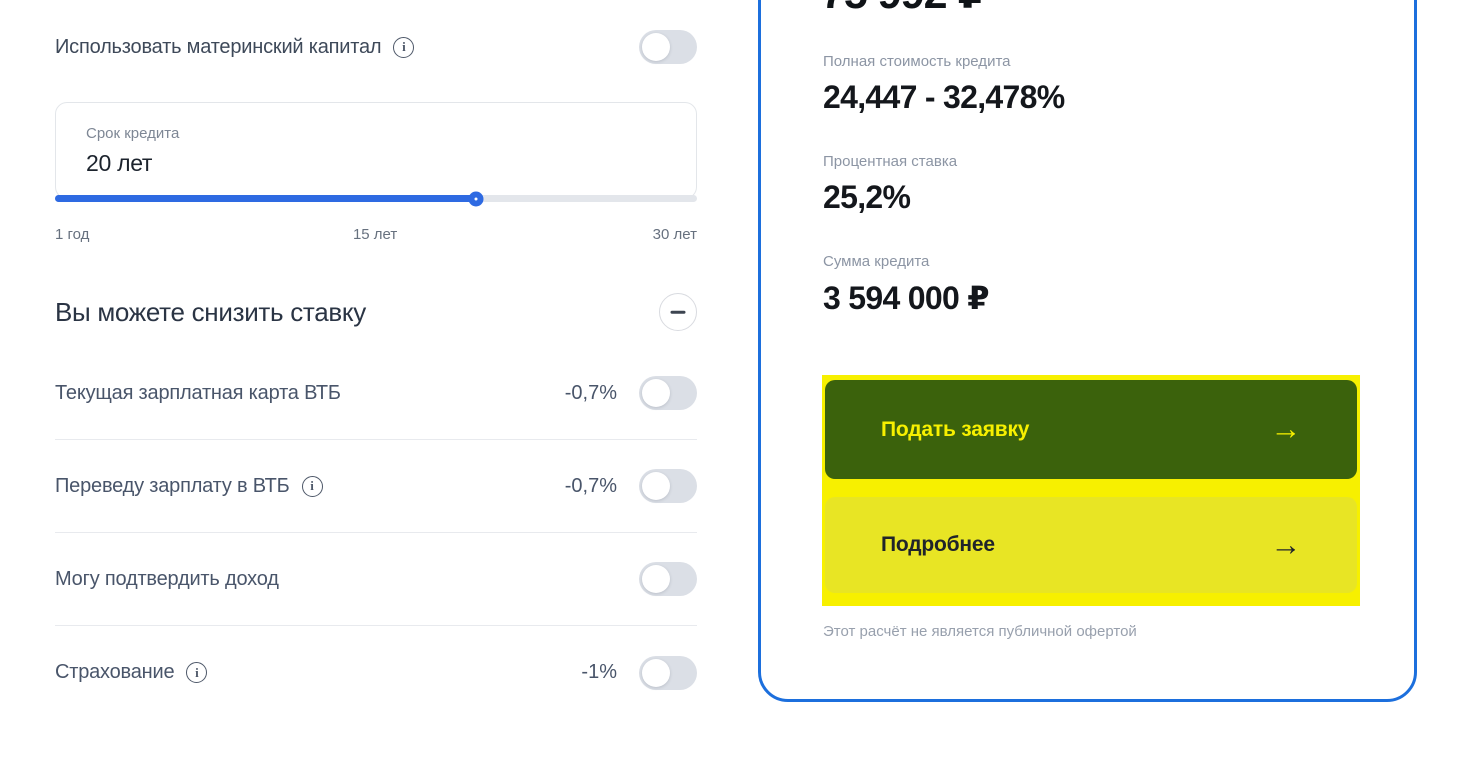 The image size is (1461, 758). I want to click on option-row-insurance: Страхование i -1%, so click(376, 672).